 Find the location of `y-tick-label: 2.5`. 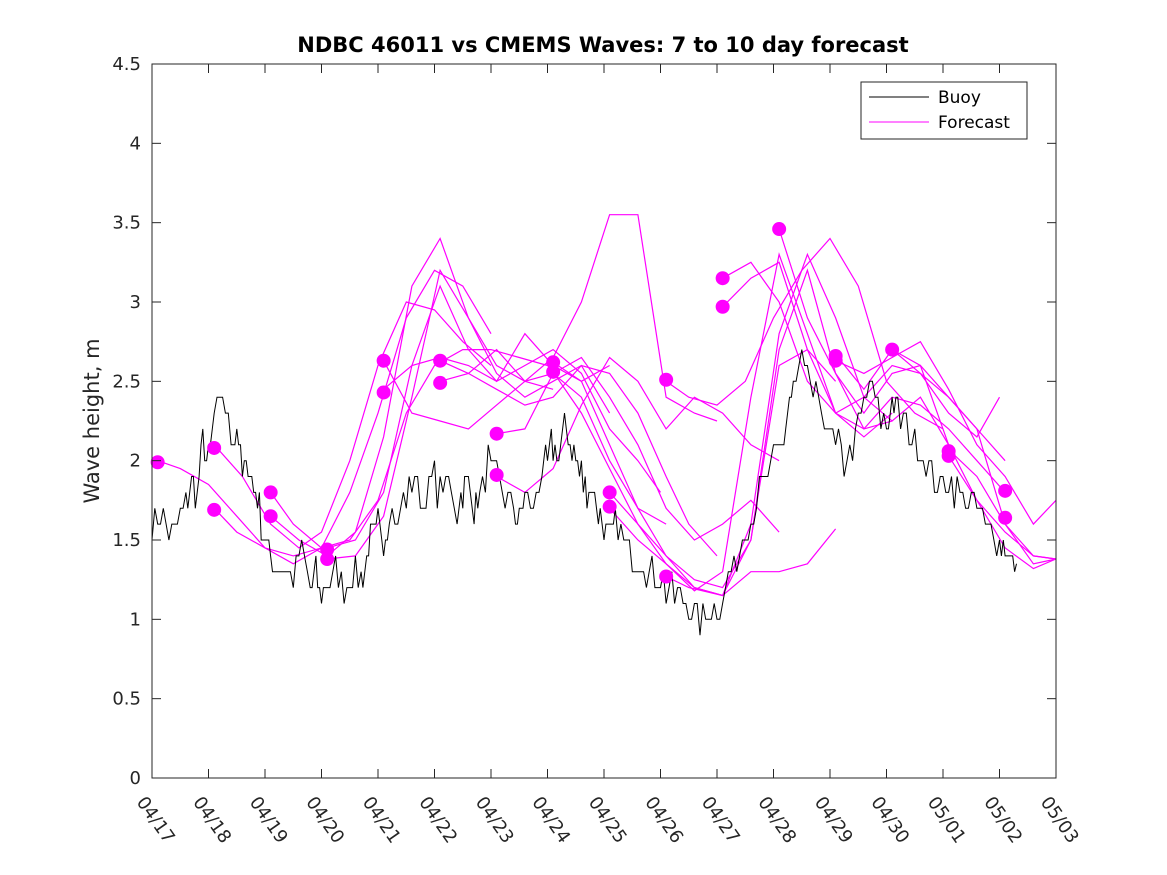

y-tick-label: 2.5 is located at coordinates (126, 381).